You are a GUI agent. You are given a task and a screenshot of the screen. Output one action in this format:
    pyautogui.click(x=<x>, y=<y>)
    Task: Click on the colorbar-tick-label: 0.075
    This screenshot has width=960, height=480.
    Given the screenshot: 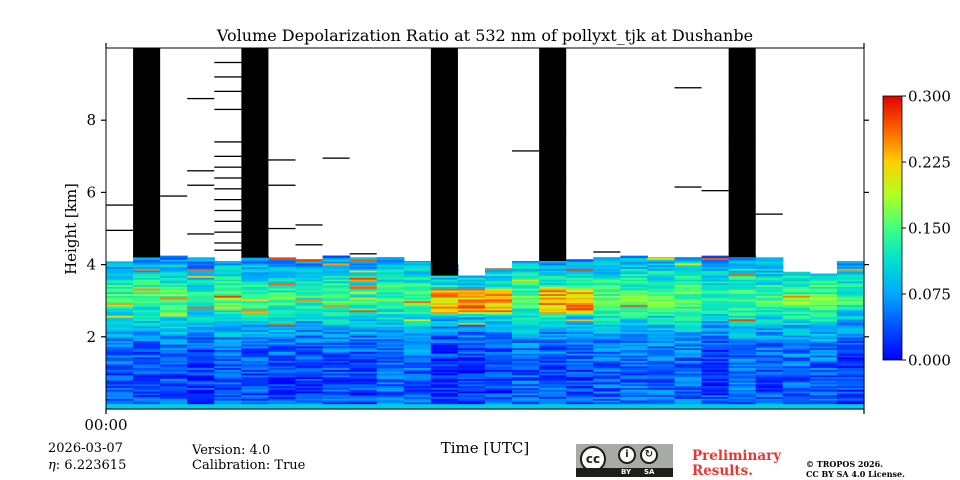 What is the action you would take?
    pyautogui.click(x=929, y=295)
    